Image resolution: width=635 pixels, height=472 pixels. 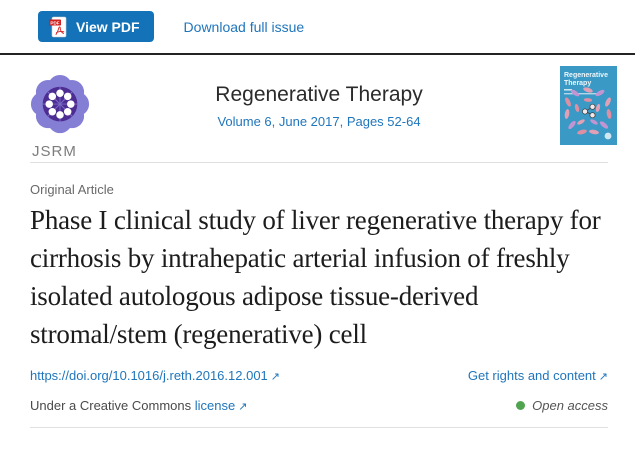 I want to click on license-prefix-text: Under a Creative Commons, so click(x=111, y=405).